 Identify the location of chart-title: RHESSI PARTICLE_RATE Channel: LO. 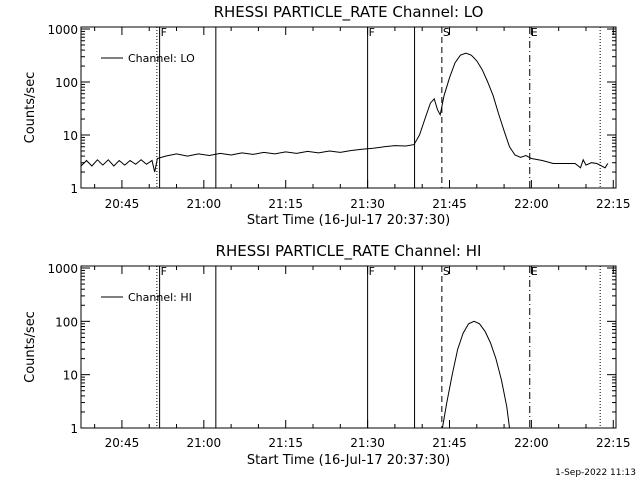
(349, 12).